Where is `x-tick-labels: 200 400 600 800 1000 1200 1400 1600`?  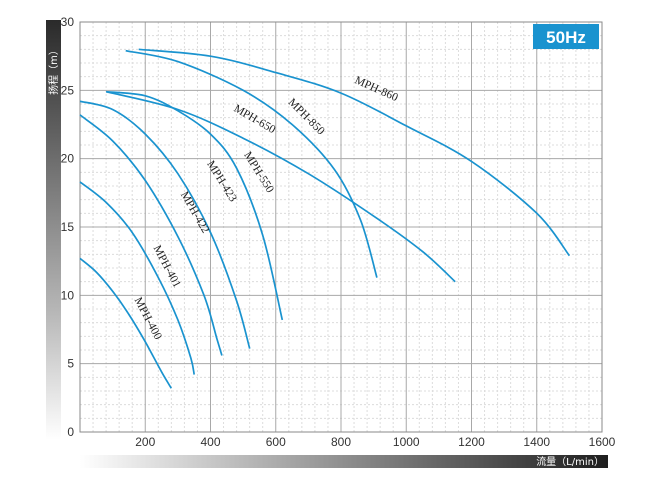
x-tick-labels: 200 400 600 800 1000 1200 1400 1600 is located at coordinates (375, 442).